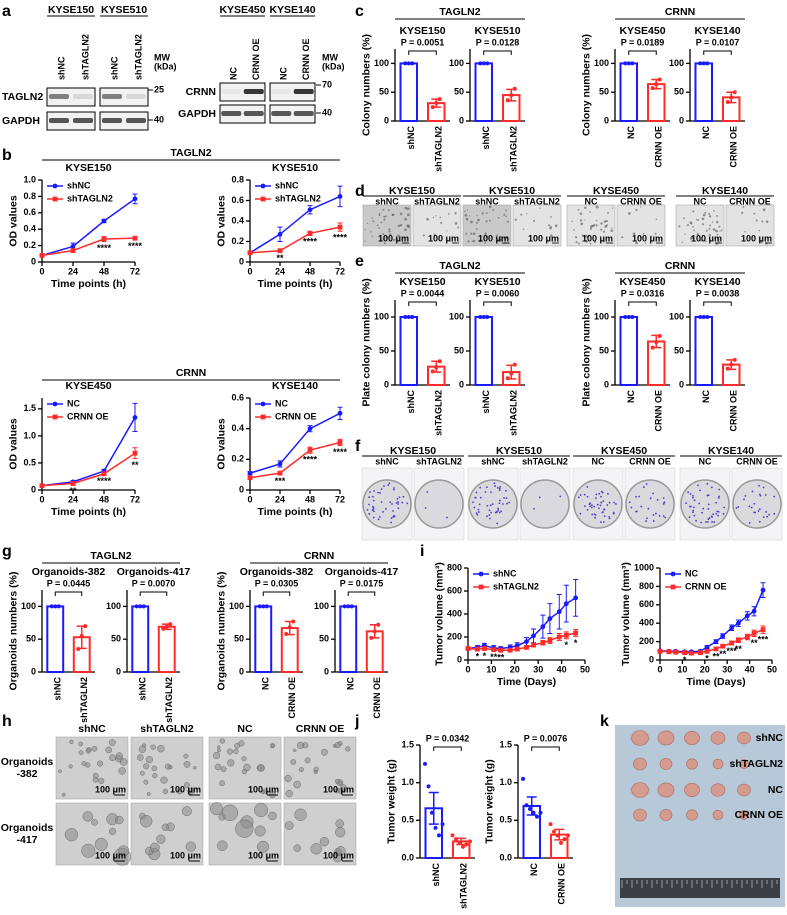  Describe the element at coordinates (237, 220) in the screenshot. I see `y-tick-label: 0.4` at that location.